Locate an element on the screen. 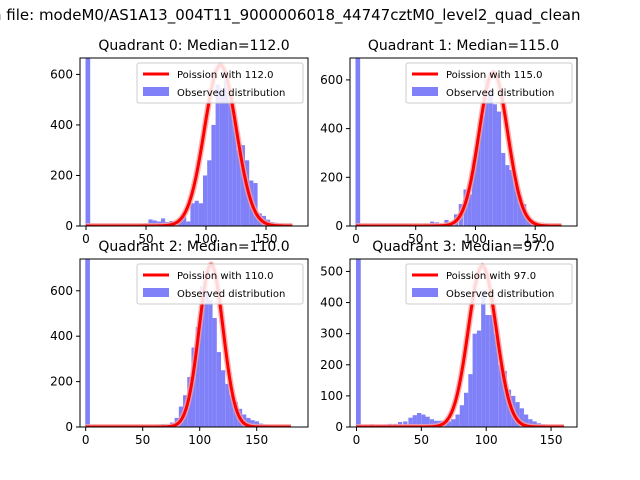 This screenshot has width=640, height=480. y-tick-label: 300 is located at coordinates (331, 334).